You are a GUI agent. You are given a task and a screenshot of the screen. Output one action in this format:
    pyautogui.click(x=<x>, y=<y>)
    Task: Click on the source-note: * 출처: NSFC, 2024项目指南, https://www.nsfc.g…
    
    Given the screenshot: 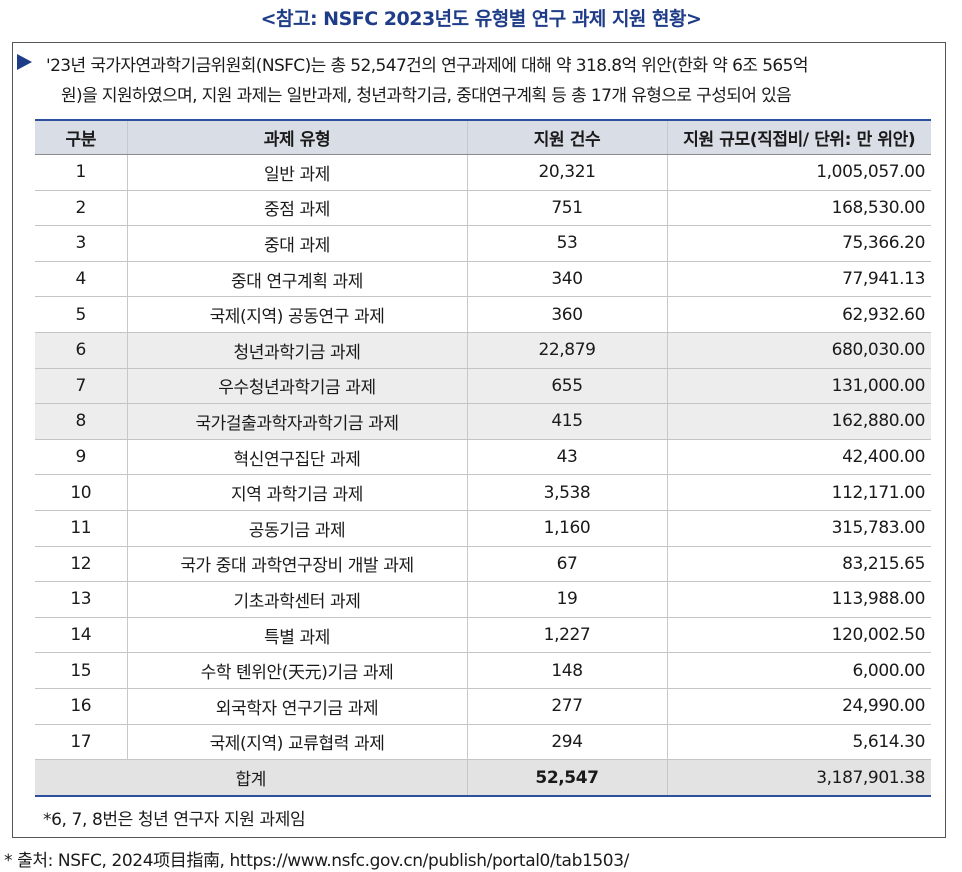 What is the action you would take?
    pyautogui.click(x=316, y=861)
    